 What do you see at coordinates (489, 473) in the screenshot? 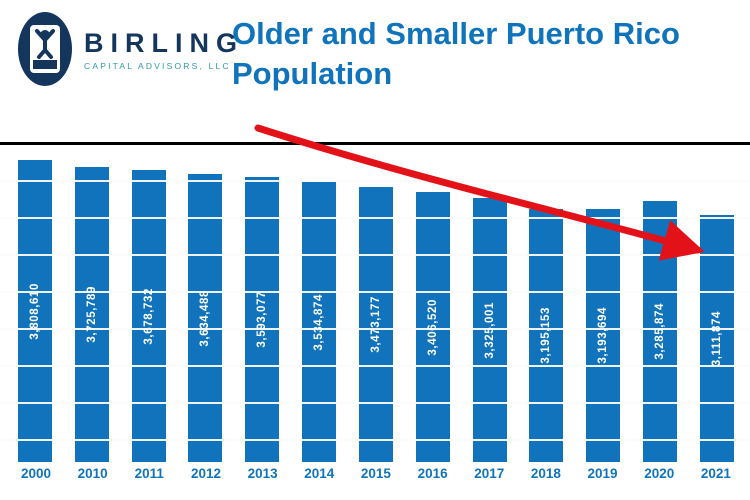
I see `x-axis-year-label: 2017` at bounding box center [489, 473].